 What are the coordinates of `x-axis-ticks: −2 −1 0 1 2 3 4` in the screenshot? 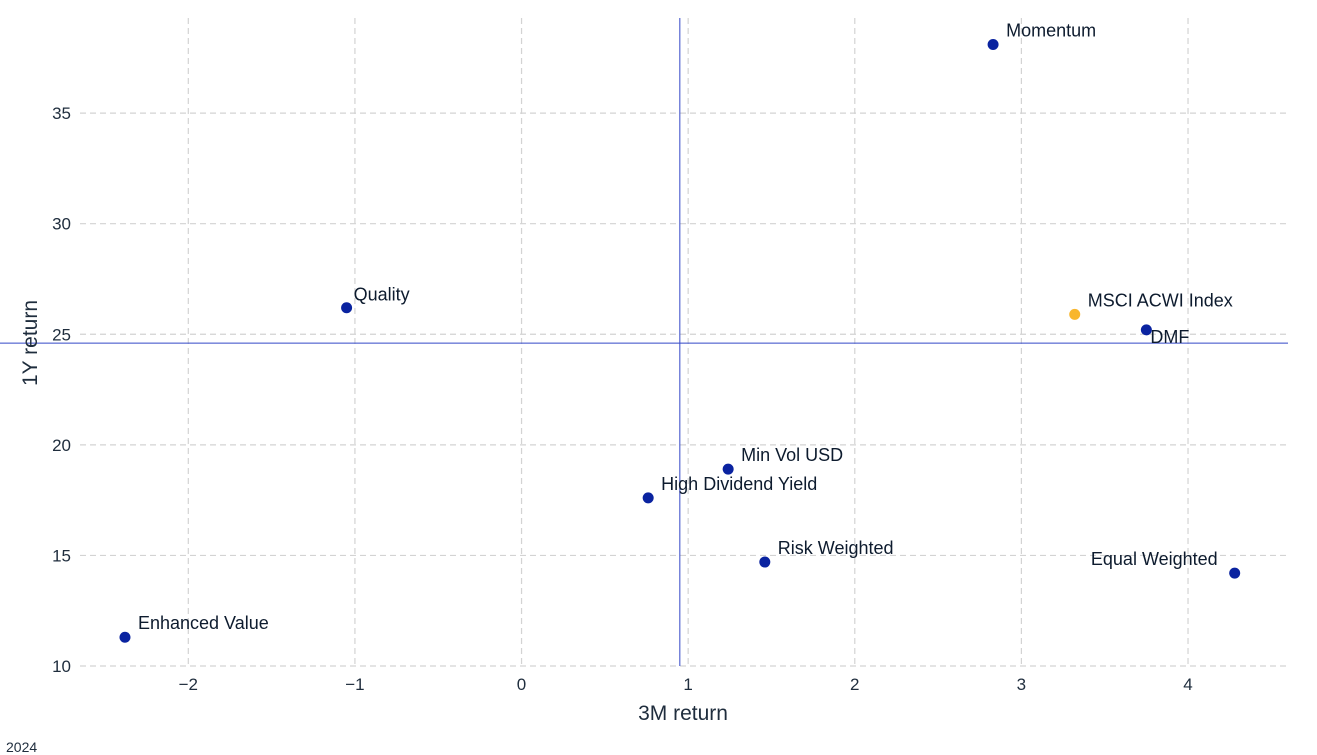 It's located at (686, 684).